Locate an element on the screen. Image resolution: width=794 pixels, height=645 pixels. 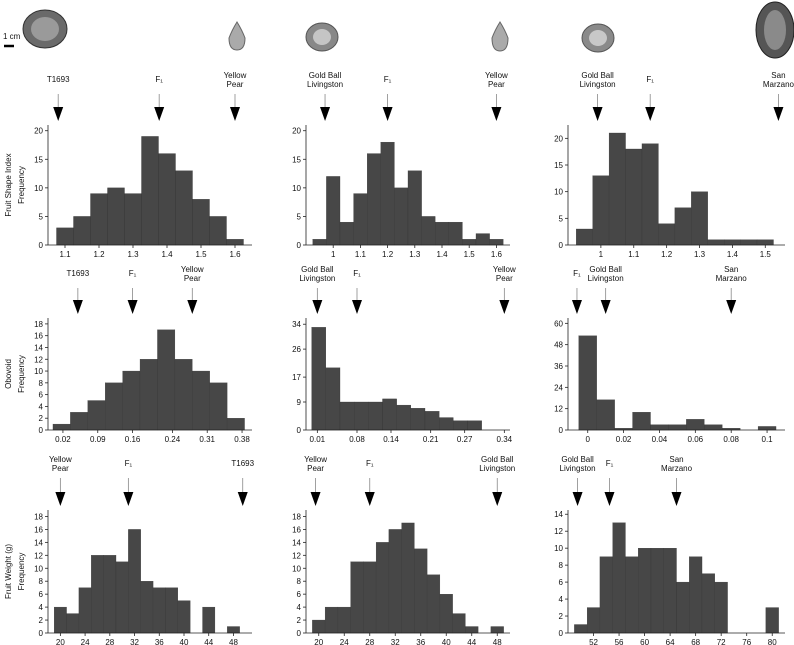
y-tick-label: 6 is located at coordinates (561, 582).